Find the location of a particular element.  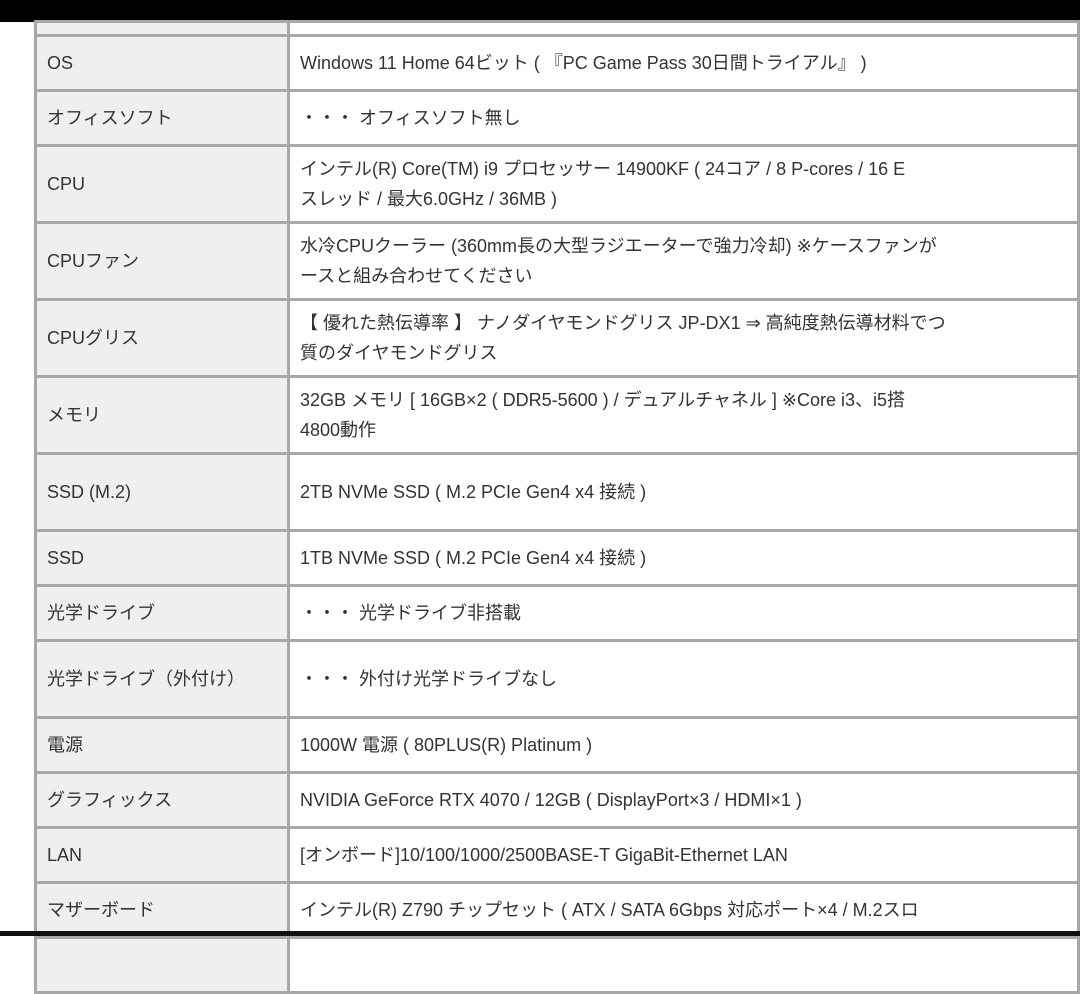

table-row-partial-top is located at coordinates (557, 28).